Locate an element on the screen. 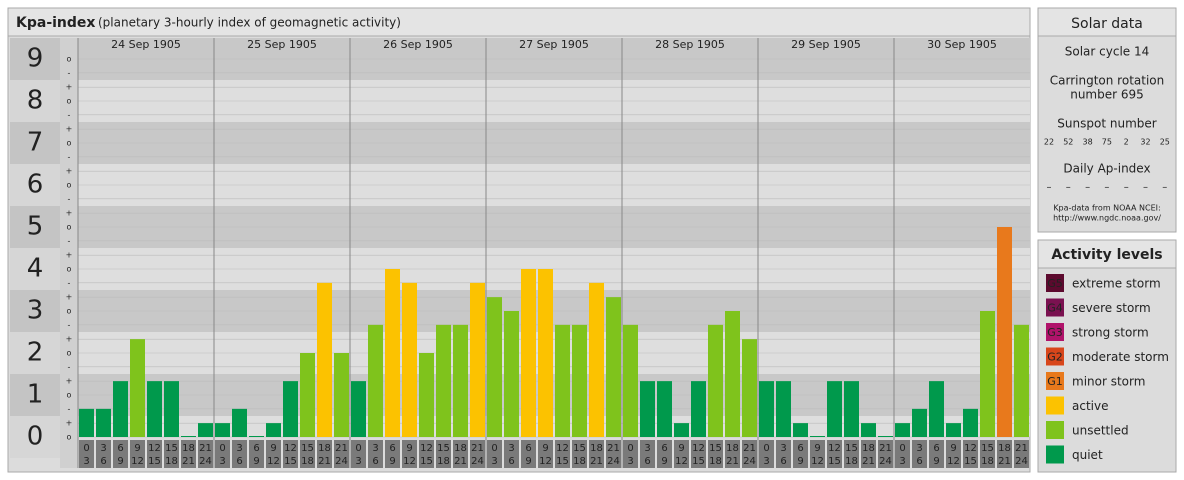 The width and height of the screenshot is (1184, 480). y-tick-label: 9 is located at coordinates (35, 59).